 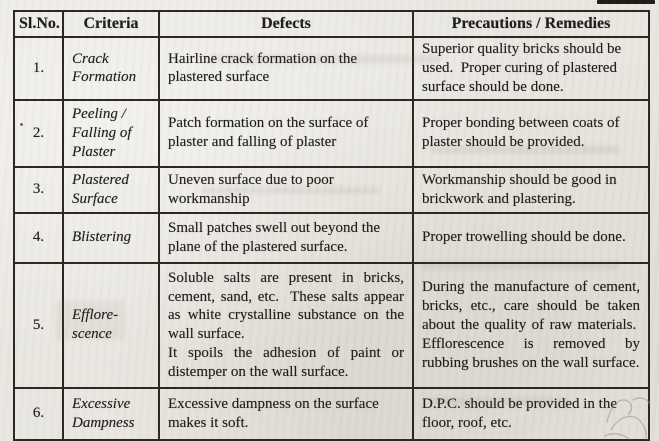 What do you see at coordinates (111, 68) in the screenshot?
I see `criteria-cell: Crack Formation` at bounding box center [111, 68].